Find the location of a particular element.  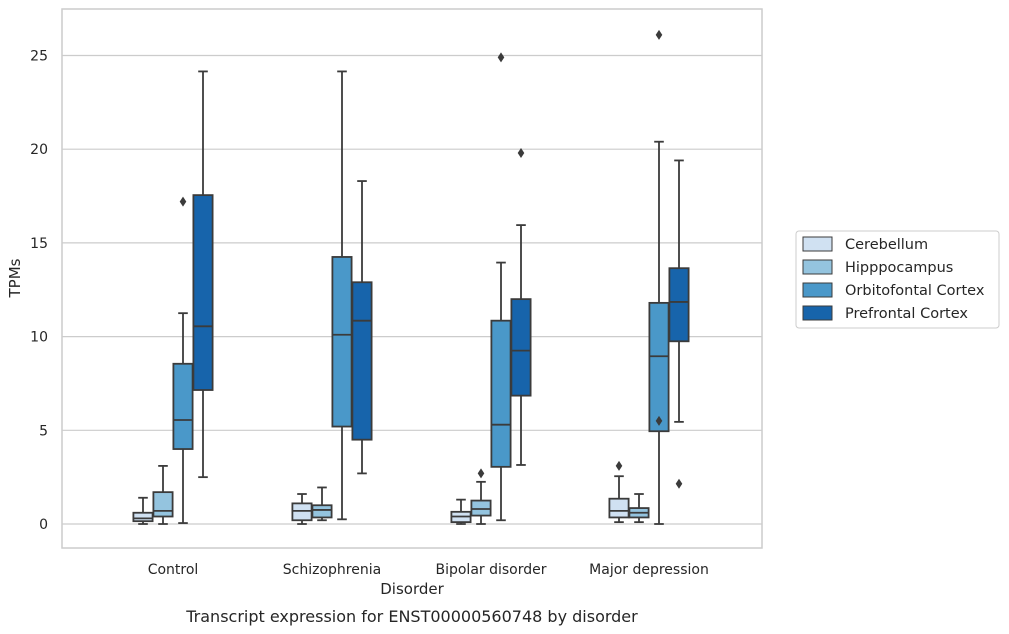

x-axis-title: Disorder is located at coordinates (412, 589).